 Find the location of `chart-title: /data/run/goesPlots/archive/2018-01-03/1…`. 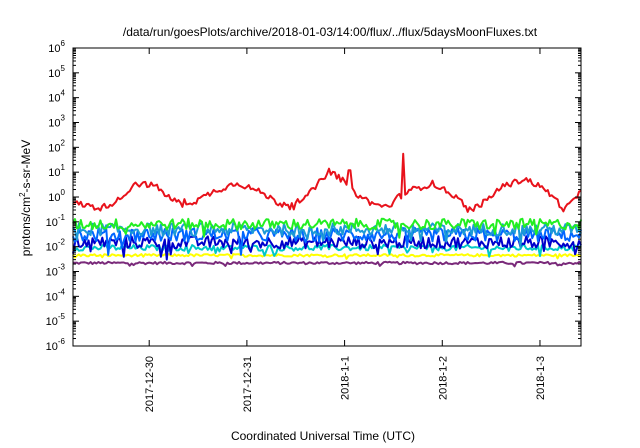

chart-title: /data/run/goesPlots/archive/2018-01-03/1… is located at coordinates (330, 32).